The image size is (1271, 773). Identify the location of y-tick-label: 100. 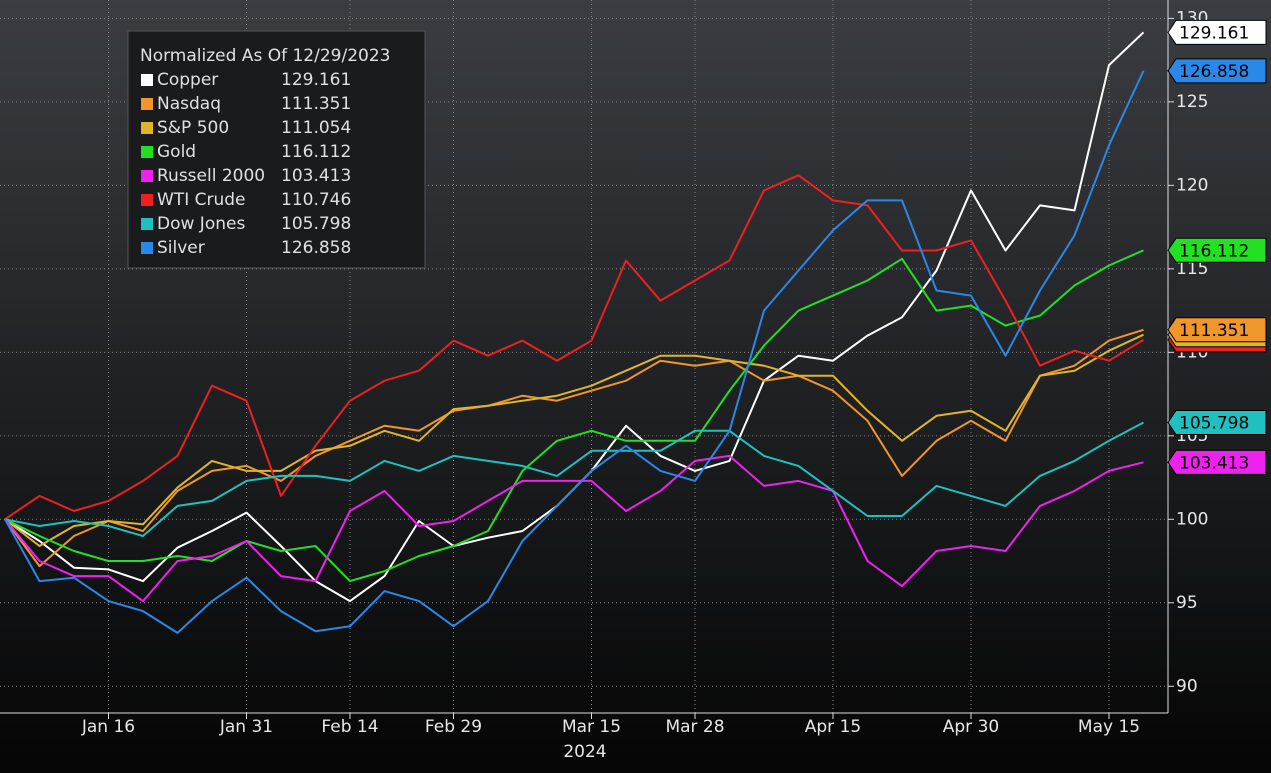
(1192, 519).